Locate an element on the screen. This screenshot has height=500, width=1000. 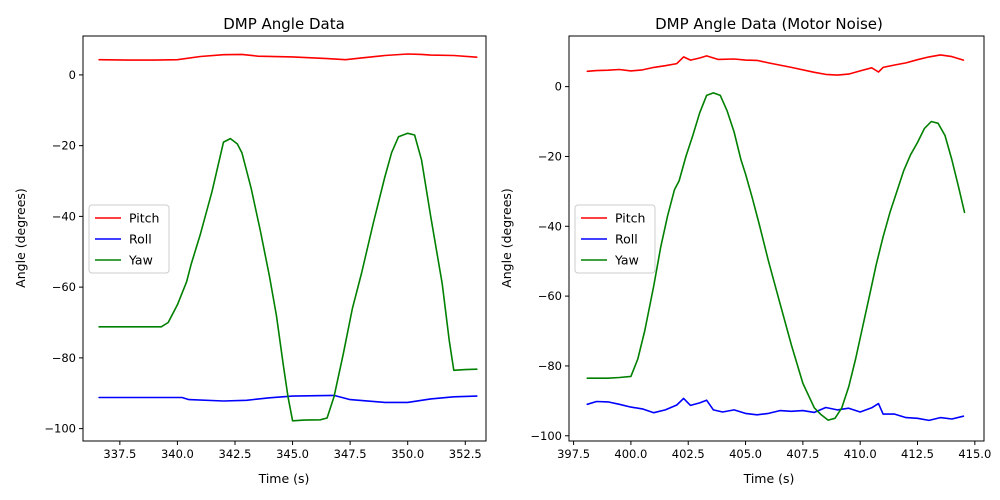
chart-1-x-tick-label: 345.0 is located at coordinates (292, 454).